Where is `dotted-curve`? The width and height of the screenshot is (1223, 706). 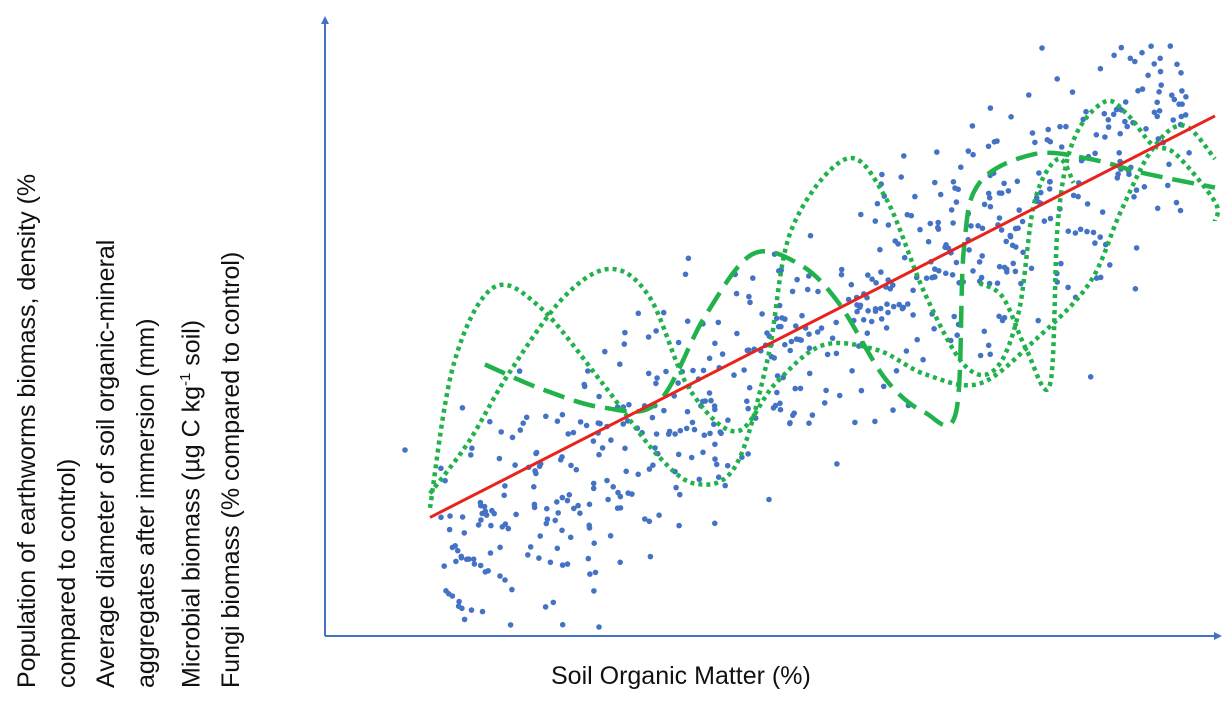
dotted-curve is located at coordinates (1099, 245).